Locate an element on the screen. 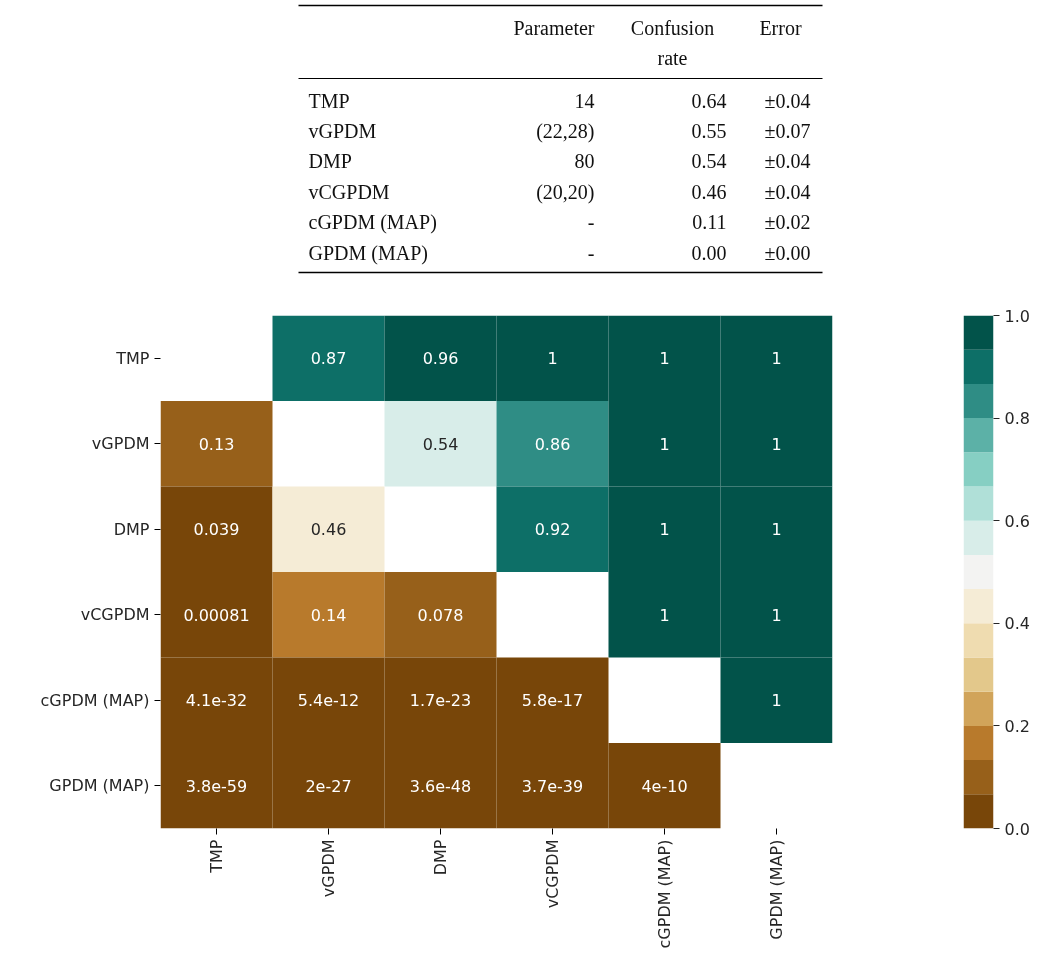 The height and width of the screenshot is (971, 1039). y-tick-label: cGPDM (MAP) is located at coordinates (95, 700).